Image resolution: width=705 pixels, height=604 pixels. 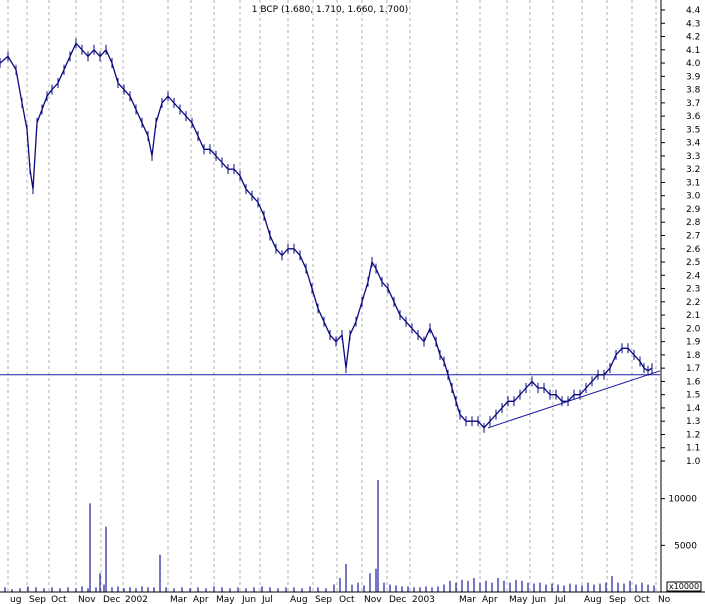 I want to click on price-tick-label: 4.2, so click(x=693, y=38).